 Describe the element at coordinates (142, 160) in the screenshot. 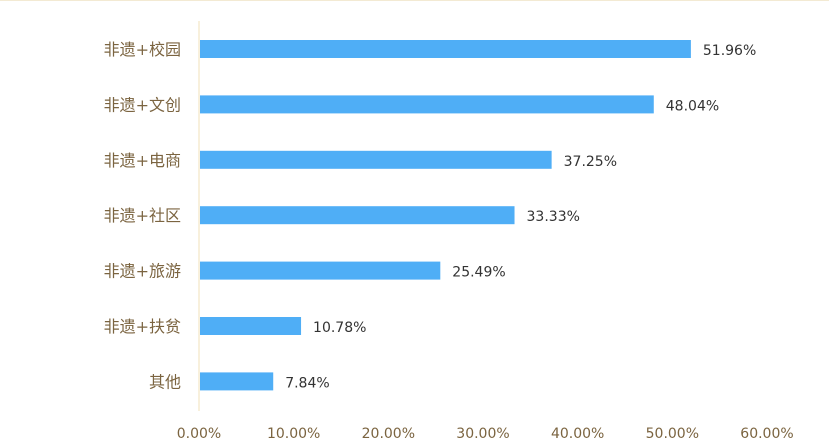

I see `category-label: 非遗+电商` at that location.